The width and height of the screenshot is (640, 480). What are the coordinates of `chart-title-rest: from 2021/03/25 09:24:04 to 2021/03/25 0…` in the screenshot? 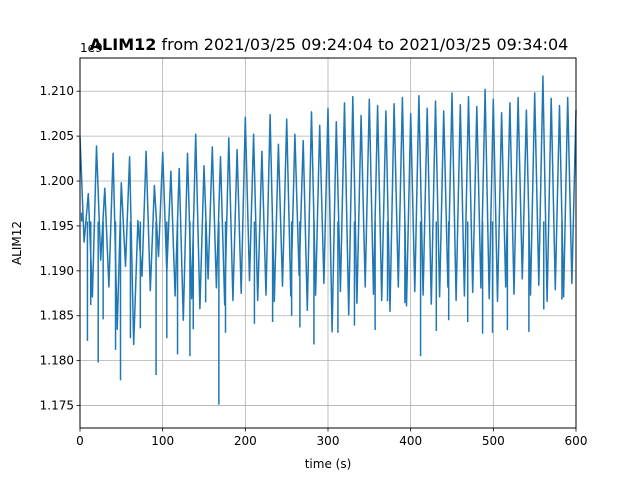 It's located at (362, 44).